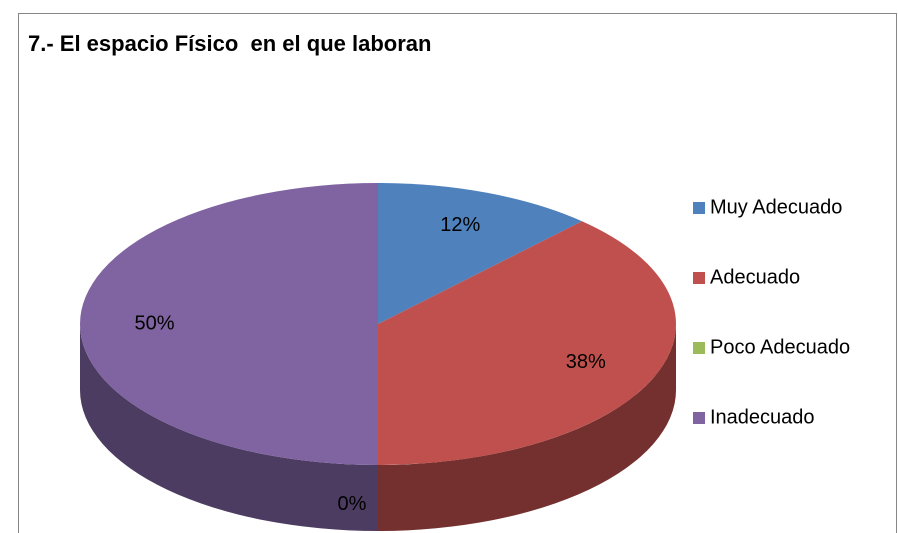 Image resolution: width=898 pixels, height=533 pixels. What do you see at coordinates (762, 417) in the screenshot?
I see `legend-label: Inadecuado` at bounding box center [762, 417].